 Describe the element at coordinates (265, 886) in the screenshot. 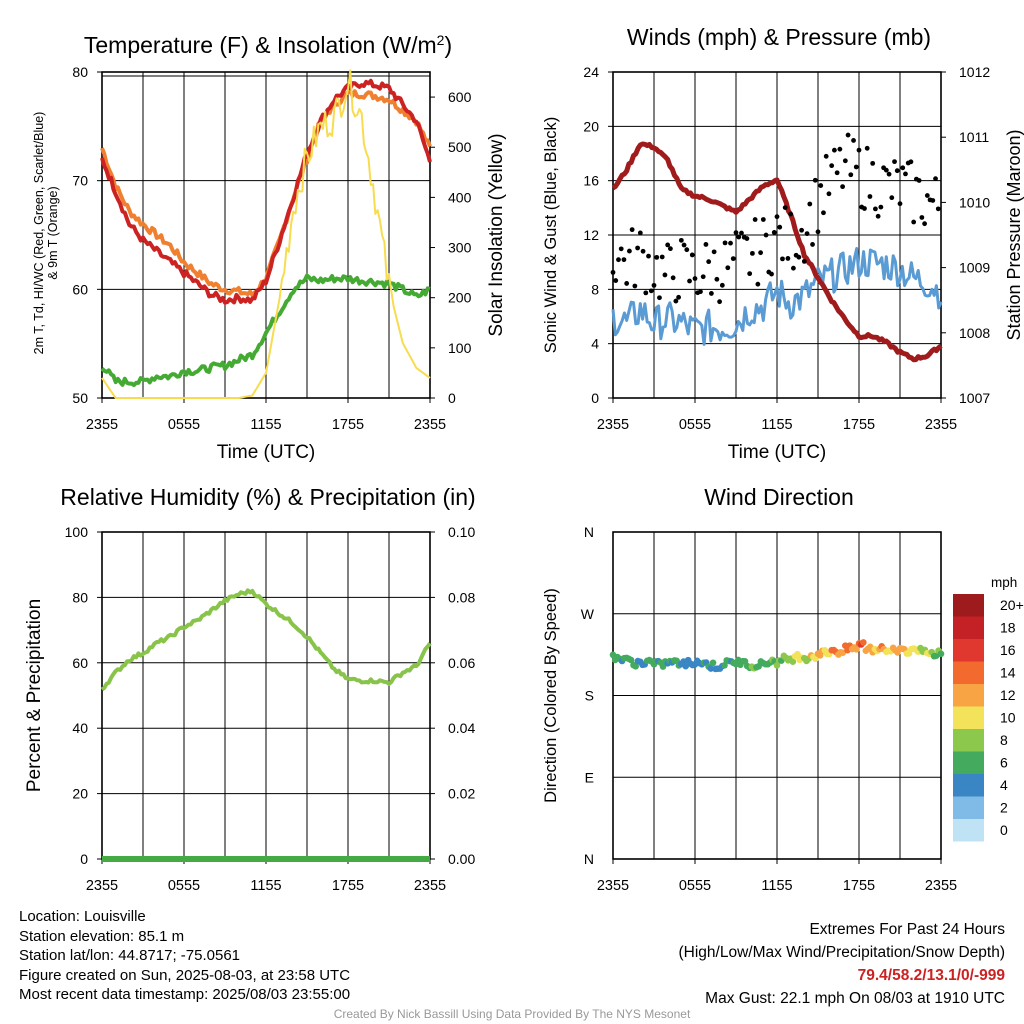

I see `x-tick-label: 1155` at that location.